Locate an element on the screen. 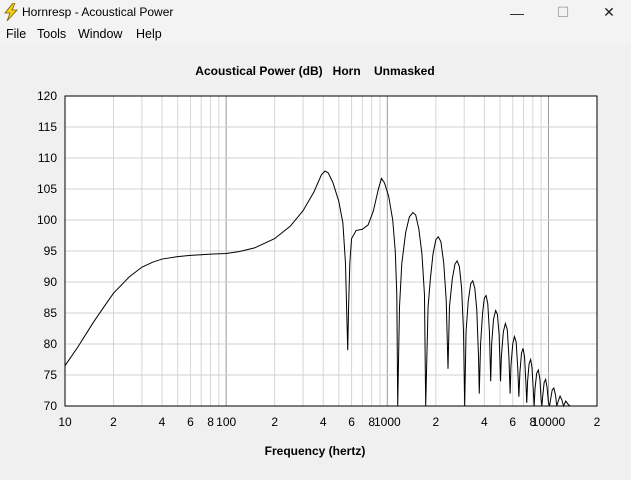 This screenshot has width=631, height=480. y-tick-label: 85 is located at coordinates (51, 313).